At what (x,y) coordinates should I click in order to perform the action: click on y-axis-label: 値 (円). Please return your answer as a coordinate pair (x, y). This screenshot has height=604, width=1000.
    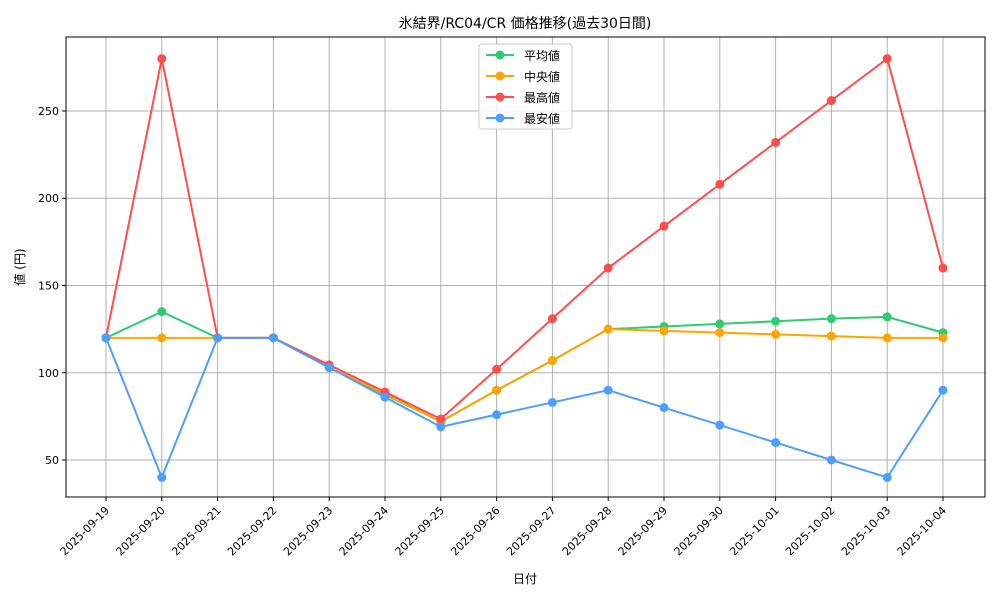
    Looking at the image, I should click on (19, 266).